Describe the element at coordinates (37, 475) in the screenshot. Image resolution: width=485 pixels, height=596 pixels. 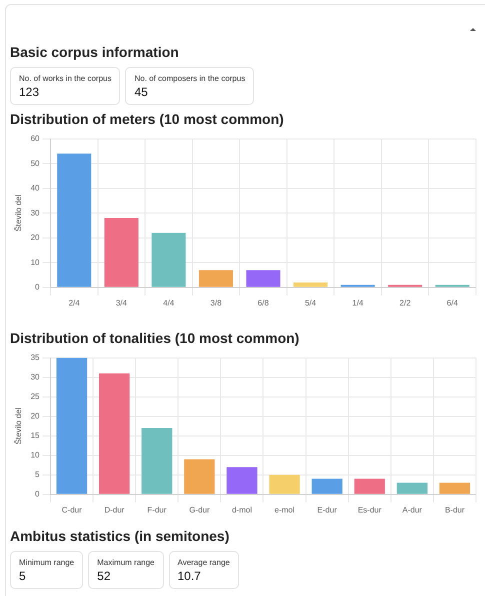
I see `y-tick-label: 5` at that location.